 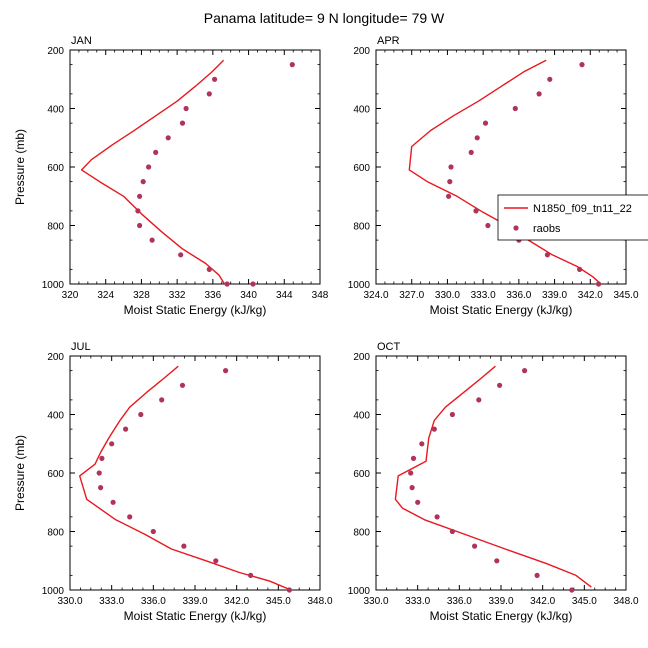 What do you see at coordinates (501, 310) in the screenshot?
I see `apr-xlabel: Moist Static Energy (kJ/kg)` at bounding box center [501, 310].